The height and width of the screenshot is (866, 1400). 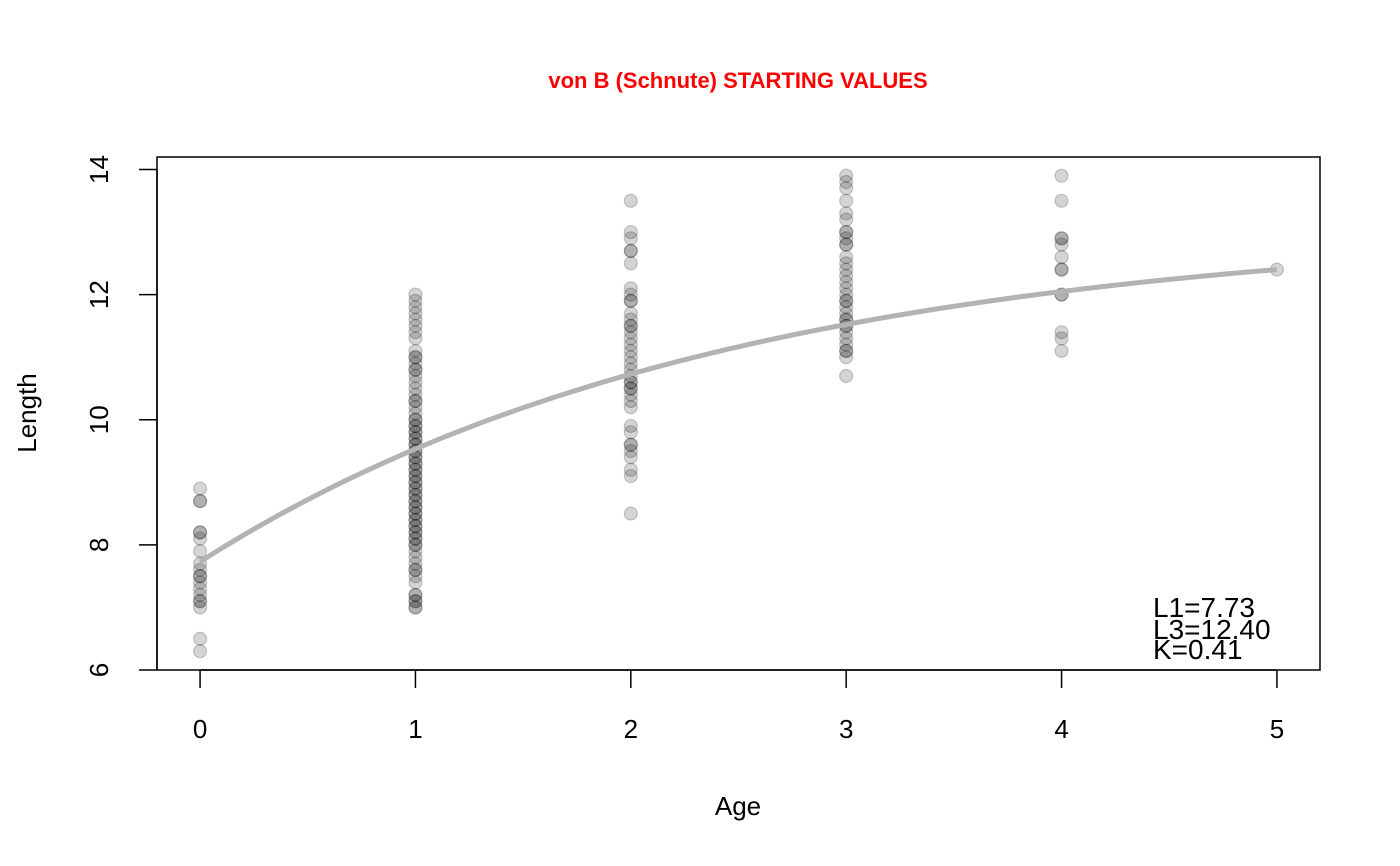 What do you see at coordinates (99, 670) in the screenshot?
I see `y-tick-label: 6` at bounding box center [99, 670].